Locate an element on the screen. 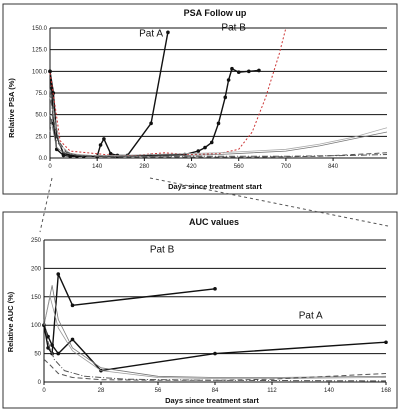 The width and height of the screenshot is (400, 411). psa-pat-b-line is located at coordinates (154, 112).